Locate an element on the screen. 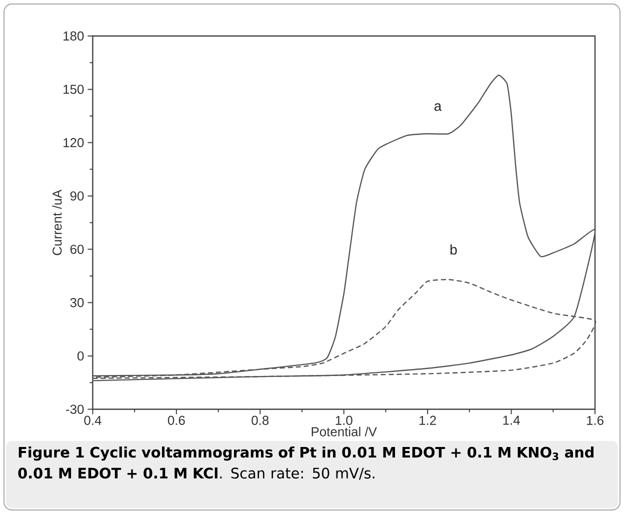 The image size is (624, 524). y-tick-label: 90 is located at coordinates (77, 196).